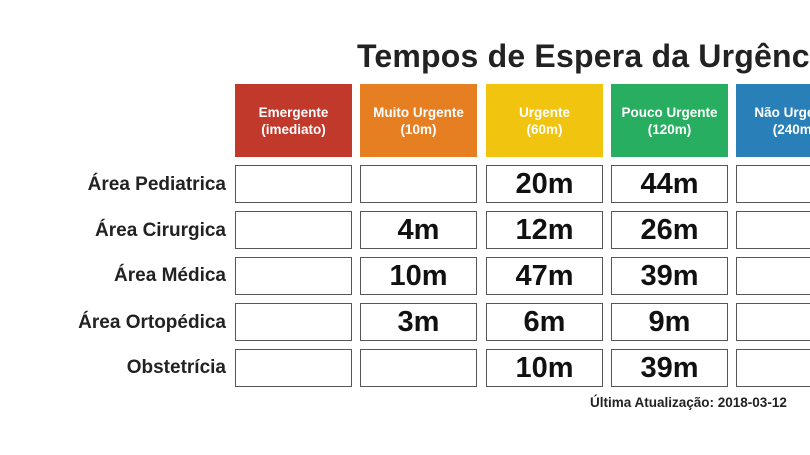 This screenshot has width=810, height=455. What do you see at coordinates (293, 368) in the screenshot?
I see `cell-obstetricia-emergente` at bounding box center [293, 368].